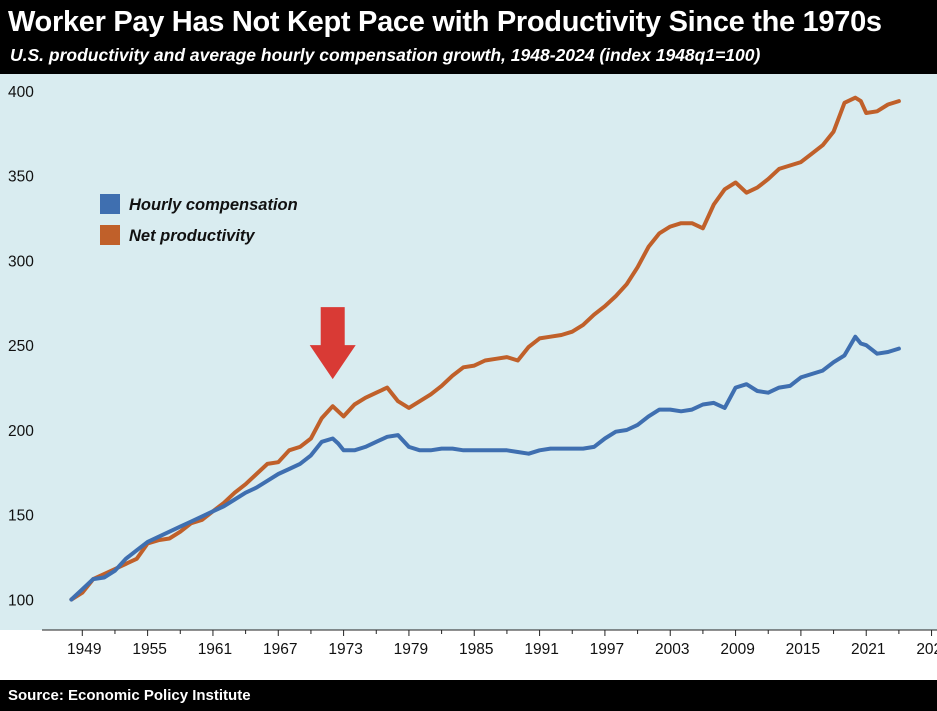 This screenshot has width=937, height=711. What do you see at coordinates (21, 600) in the screenshot?
I see `y-tick-label: 100` at bounding box center [21, 600].